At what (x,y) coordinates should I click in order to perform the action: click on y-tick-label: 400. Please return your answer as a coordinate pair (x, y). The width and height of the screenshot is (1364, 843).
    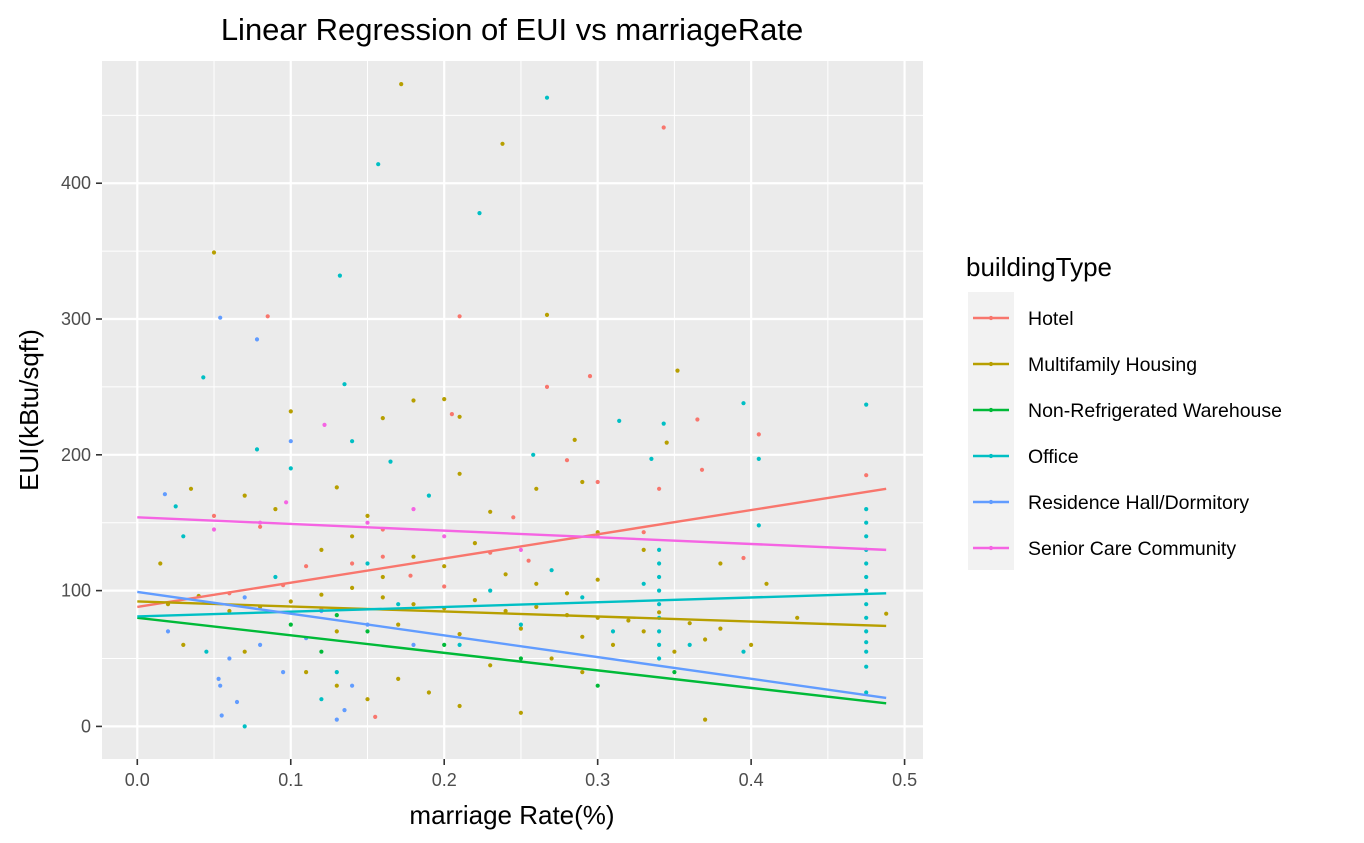
    Looking at the image, I should click on (76, 183).